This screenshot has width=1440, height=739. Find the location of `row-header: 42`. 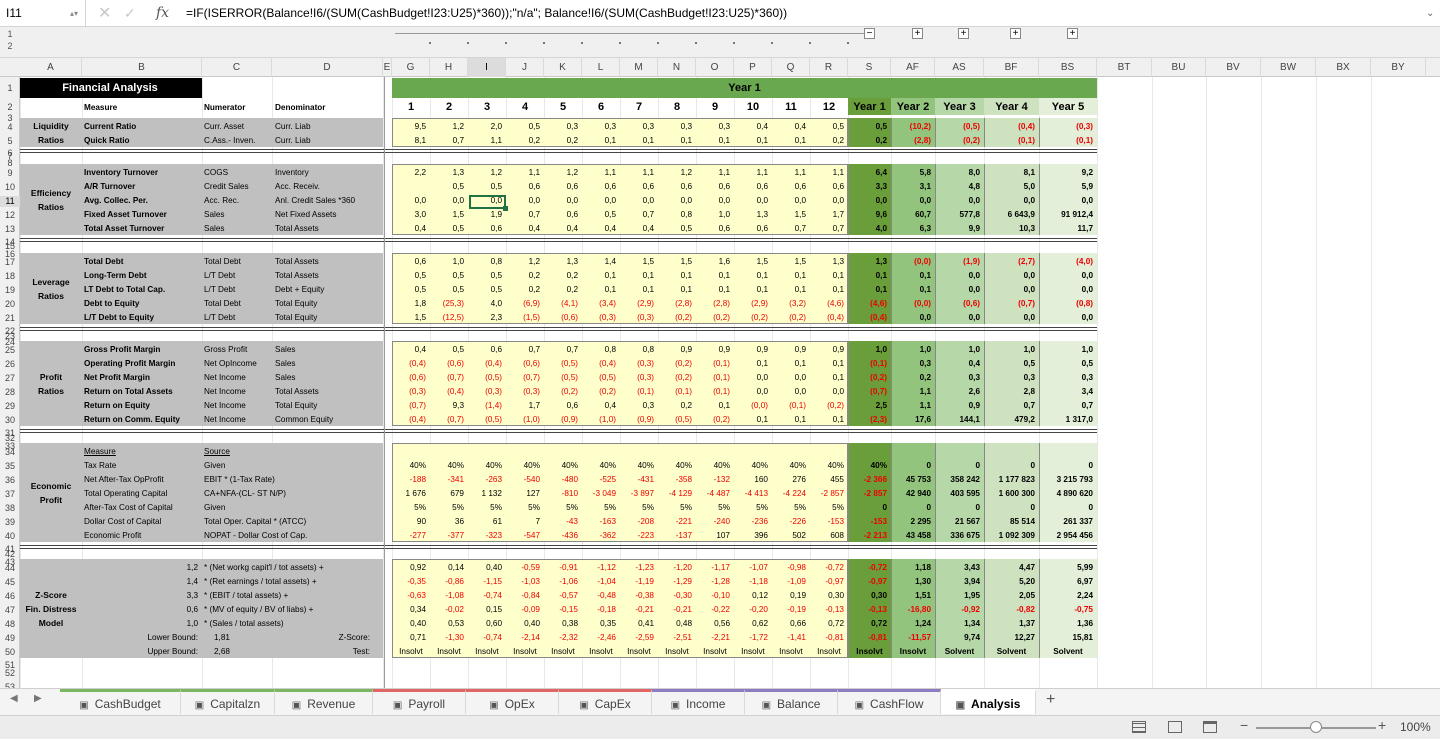

row-header: 42 is located at coordinates (9, 554).